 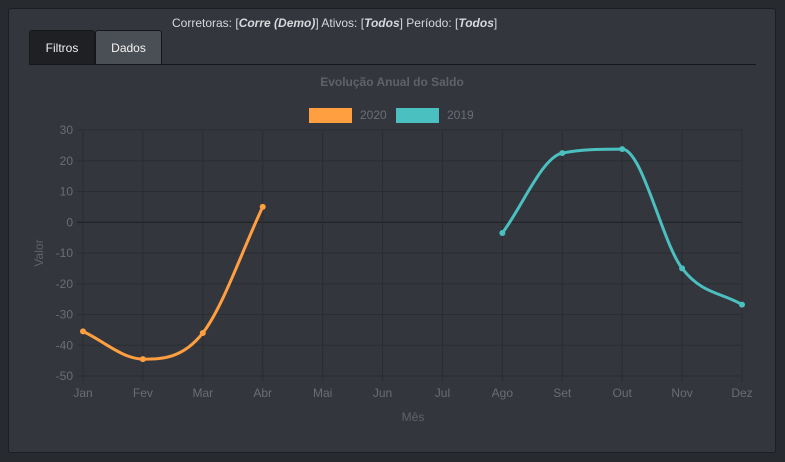 What do you see at coordinates (39, 252) in the screenshot?
I see `y-axis-label: Valor` at bounding box center [39, 252].